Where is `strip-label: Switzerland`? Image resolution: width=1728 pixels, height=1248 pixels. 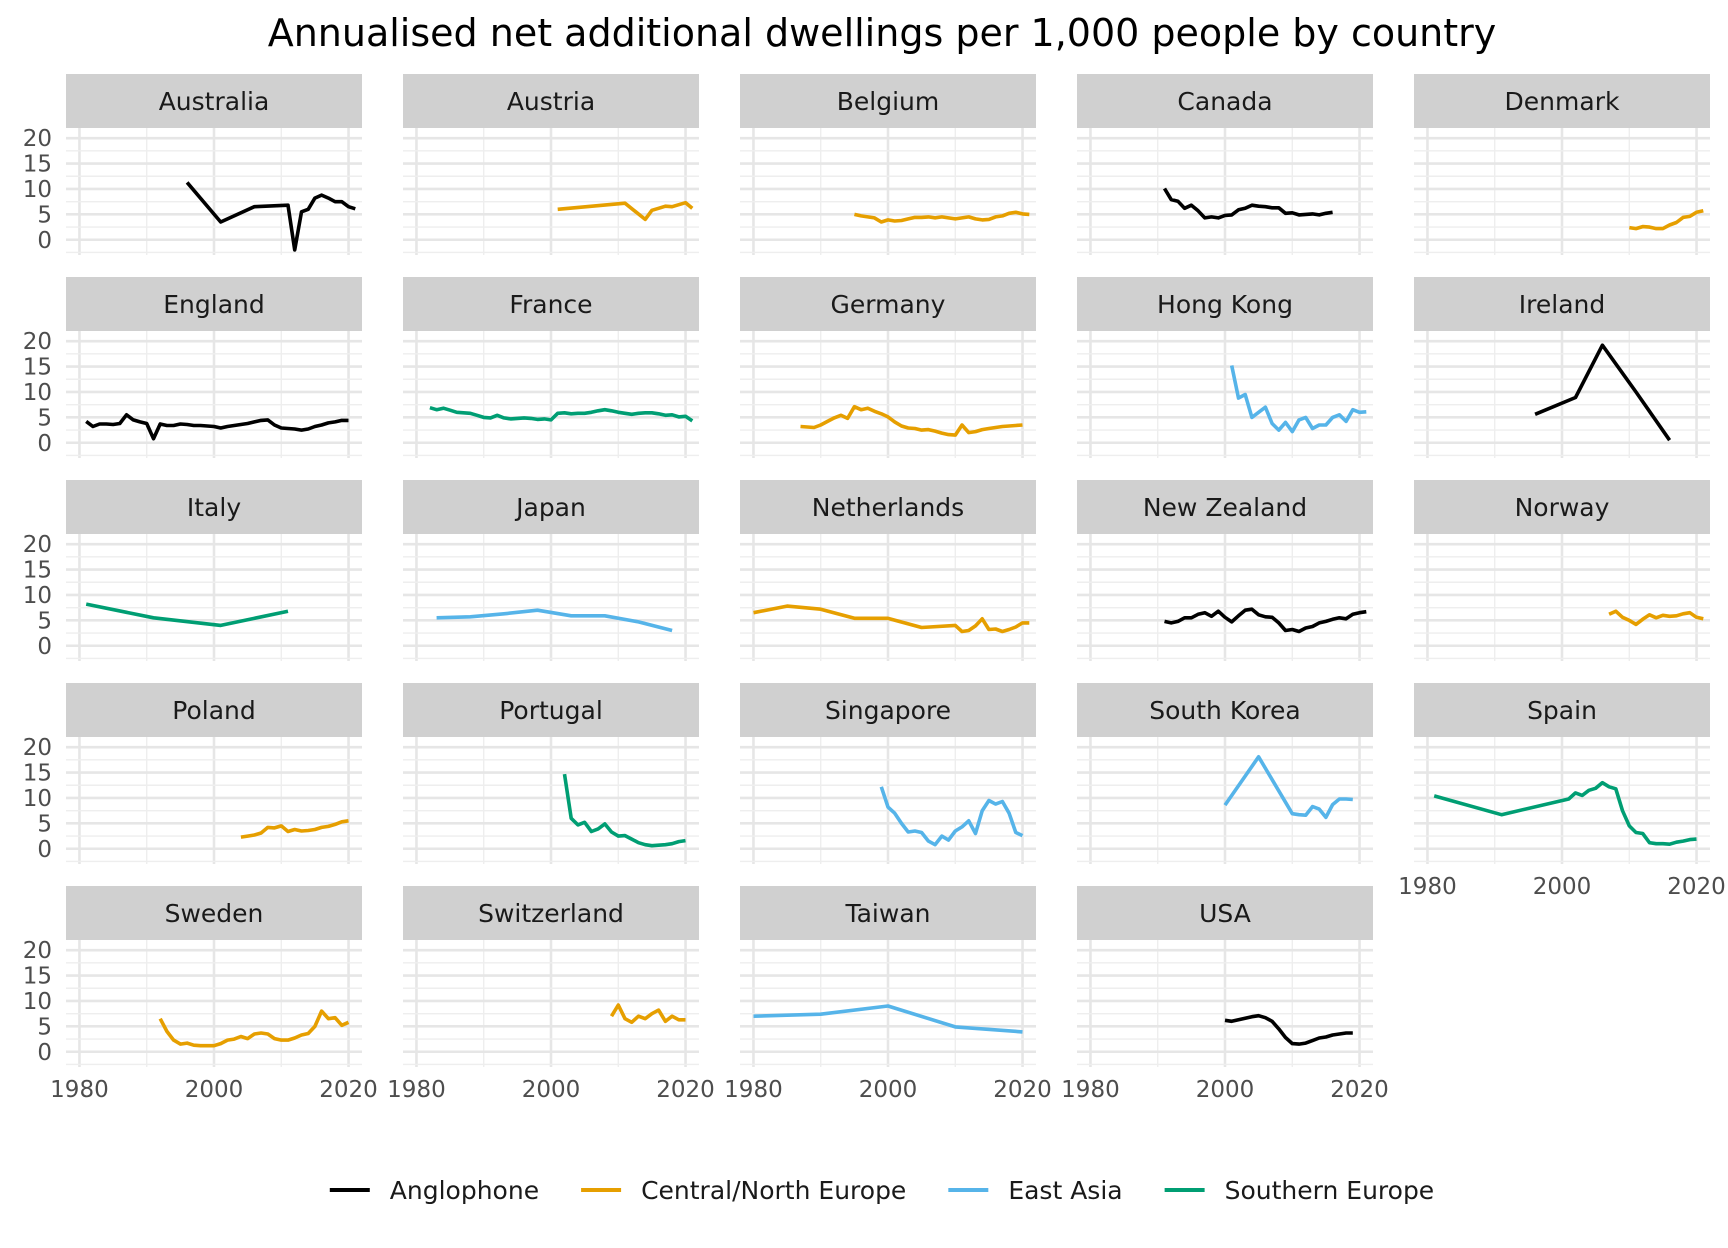 strip-label: Switzerland is located at coordinates (551, 913).